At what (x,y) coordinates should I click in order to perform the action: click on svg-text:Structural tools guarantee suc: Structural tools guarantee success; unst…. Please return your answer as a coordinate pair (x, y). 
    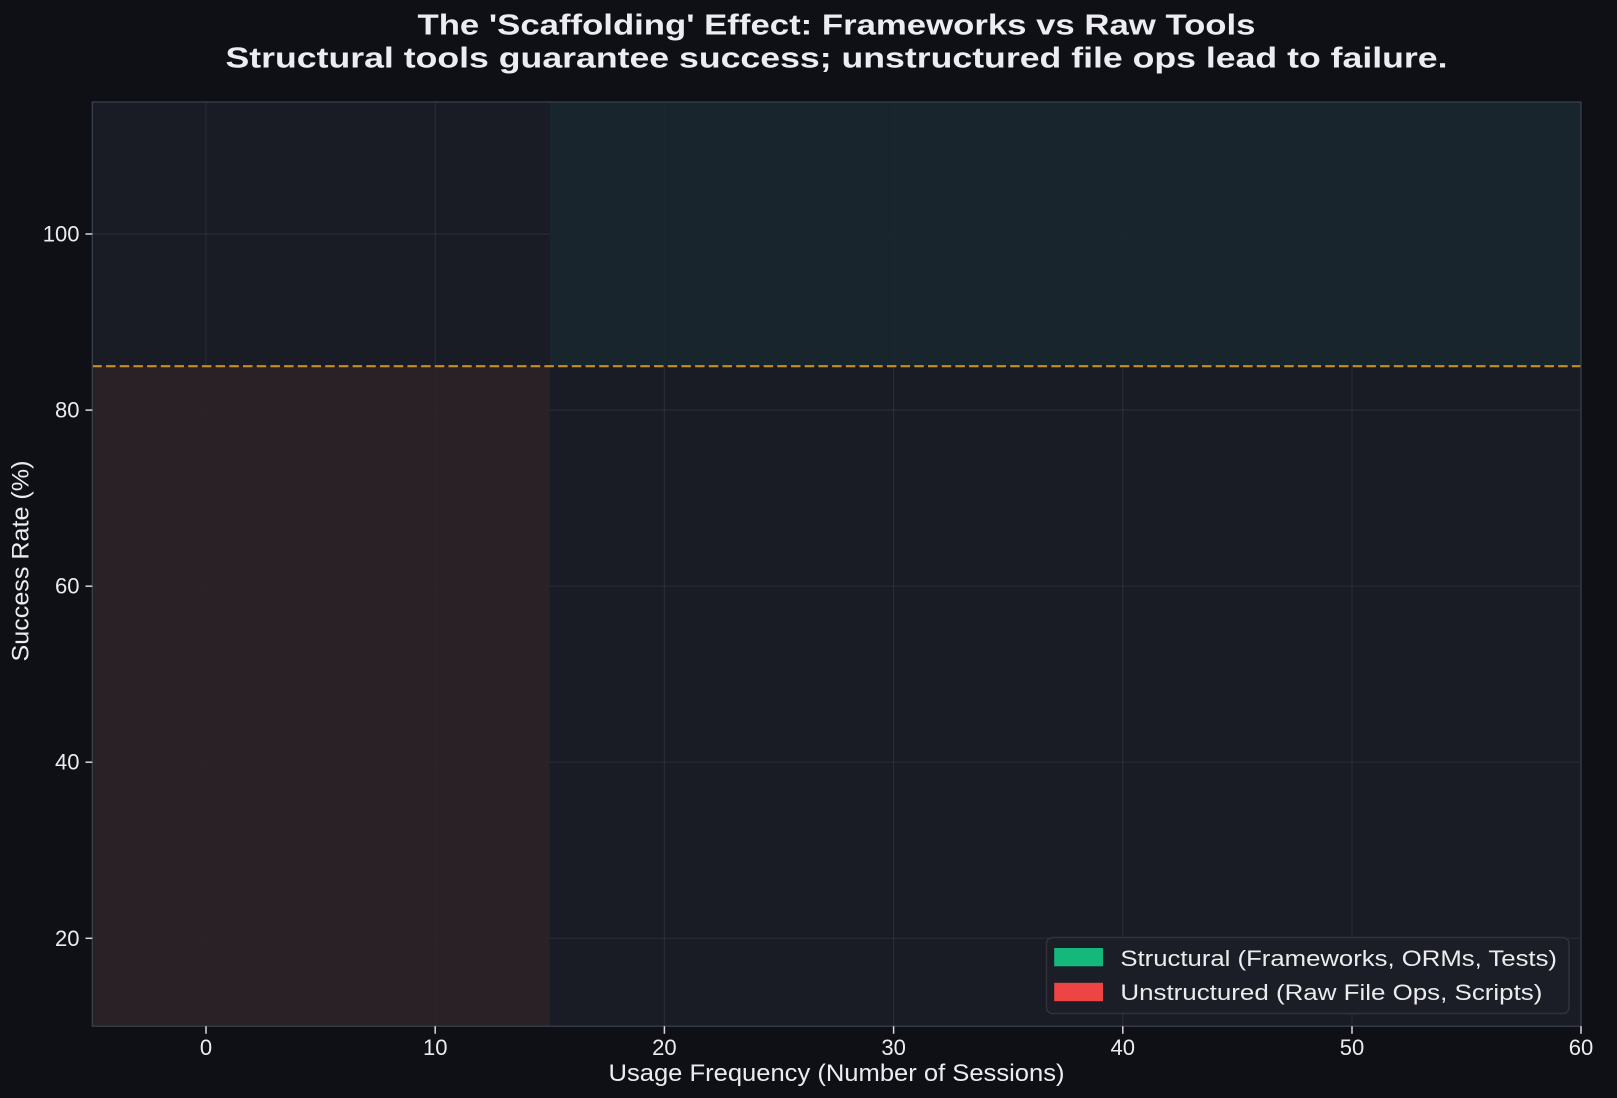
    Looking at the image, I should click on (837, 59).